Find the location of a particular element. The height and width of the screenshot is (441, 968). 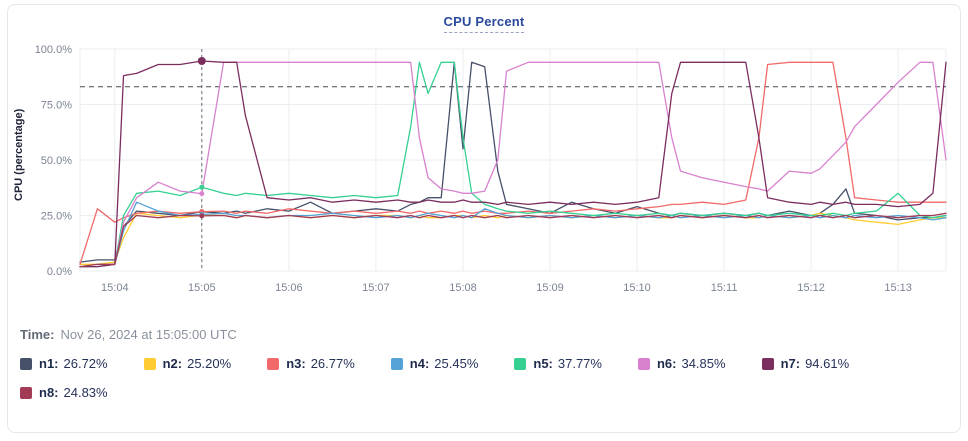

x-tick-label: 15:12 is located at coordinates (811, 288).